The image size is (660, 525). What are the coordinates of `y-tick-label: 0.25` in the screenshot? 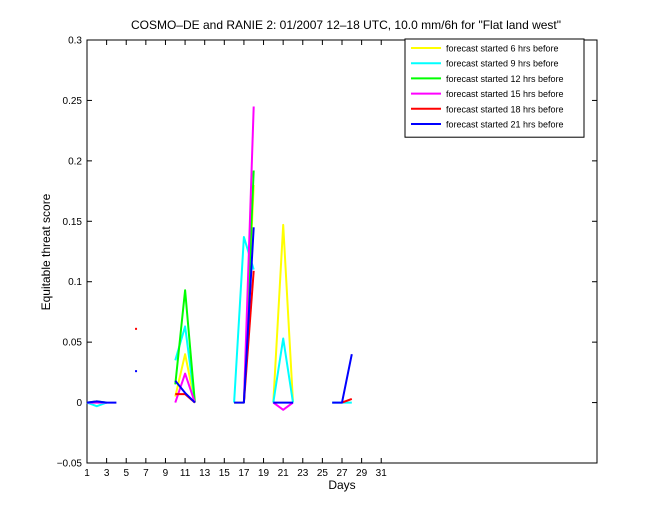 It's located at (73, 101).